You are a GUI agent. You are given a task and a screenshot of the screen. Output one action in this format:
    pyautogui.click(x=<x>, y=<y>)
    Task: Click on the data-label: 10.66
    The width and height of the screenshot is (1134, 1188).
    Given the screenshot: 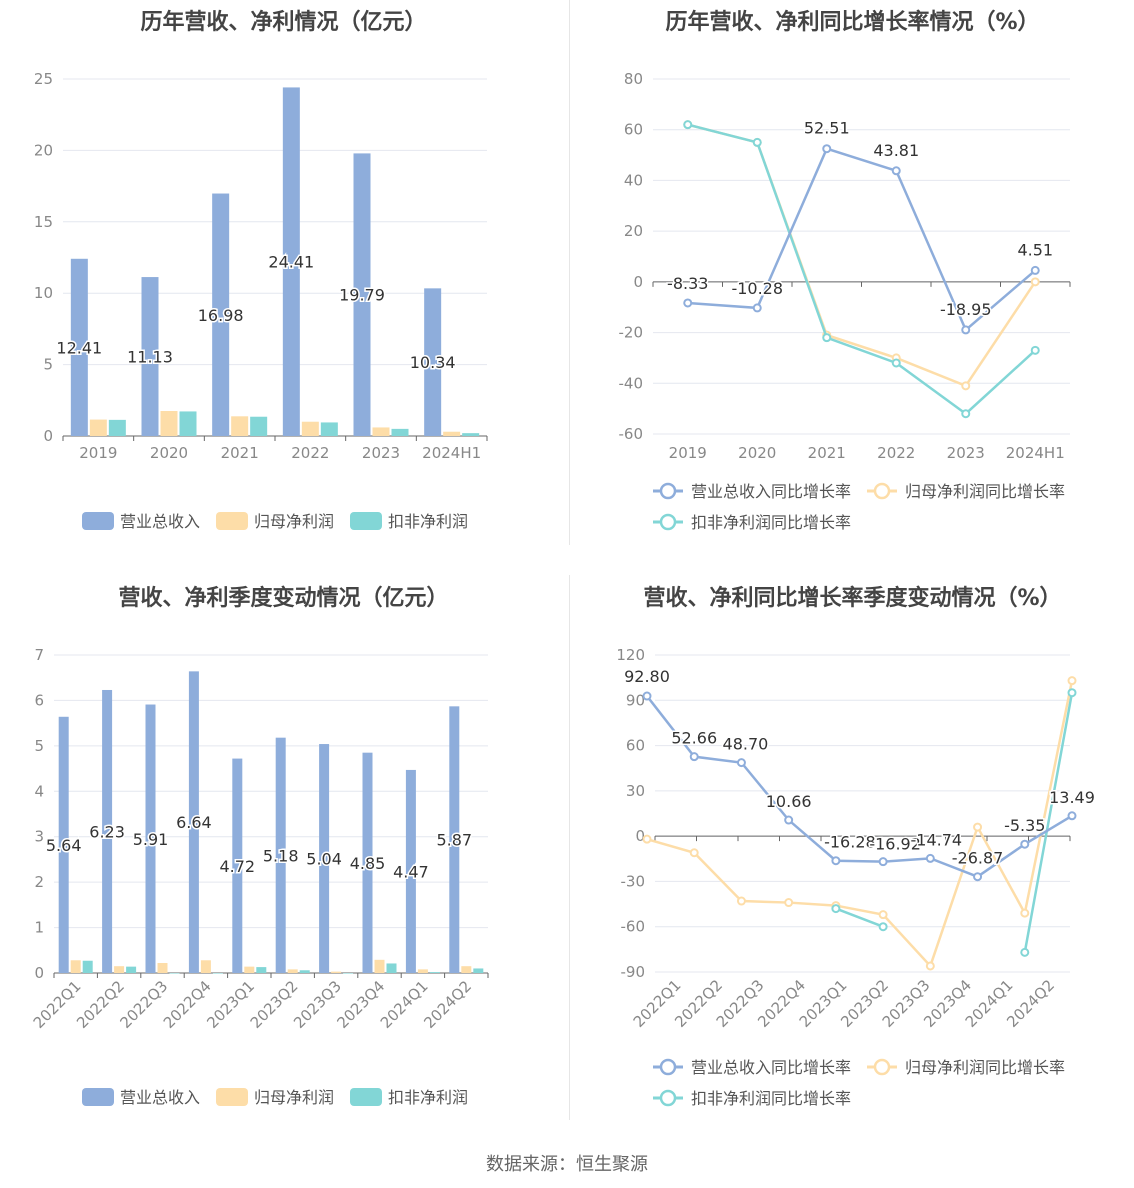 What is the action you would take?
    pyautogui.click(x=789, y=801)
    